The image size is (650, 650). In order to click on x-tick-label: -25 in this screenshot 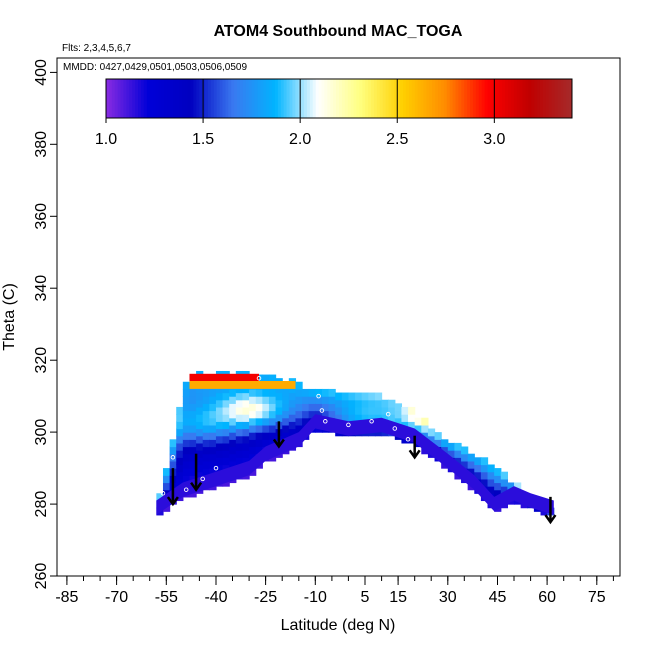, I will do `click(265, 597)`.